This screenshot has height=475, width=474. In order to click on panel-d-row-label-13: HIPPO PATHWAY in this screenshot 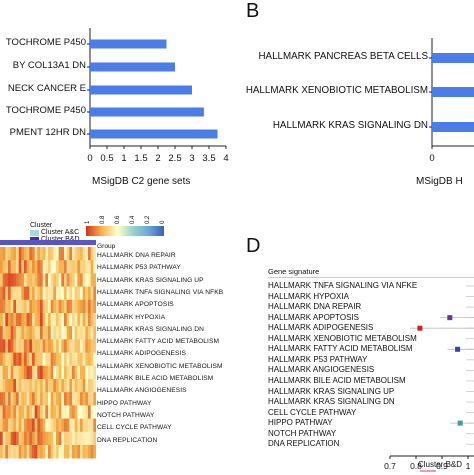, I will do `click(300, 423)`.